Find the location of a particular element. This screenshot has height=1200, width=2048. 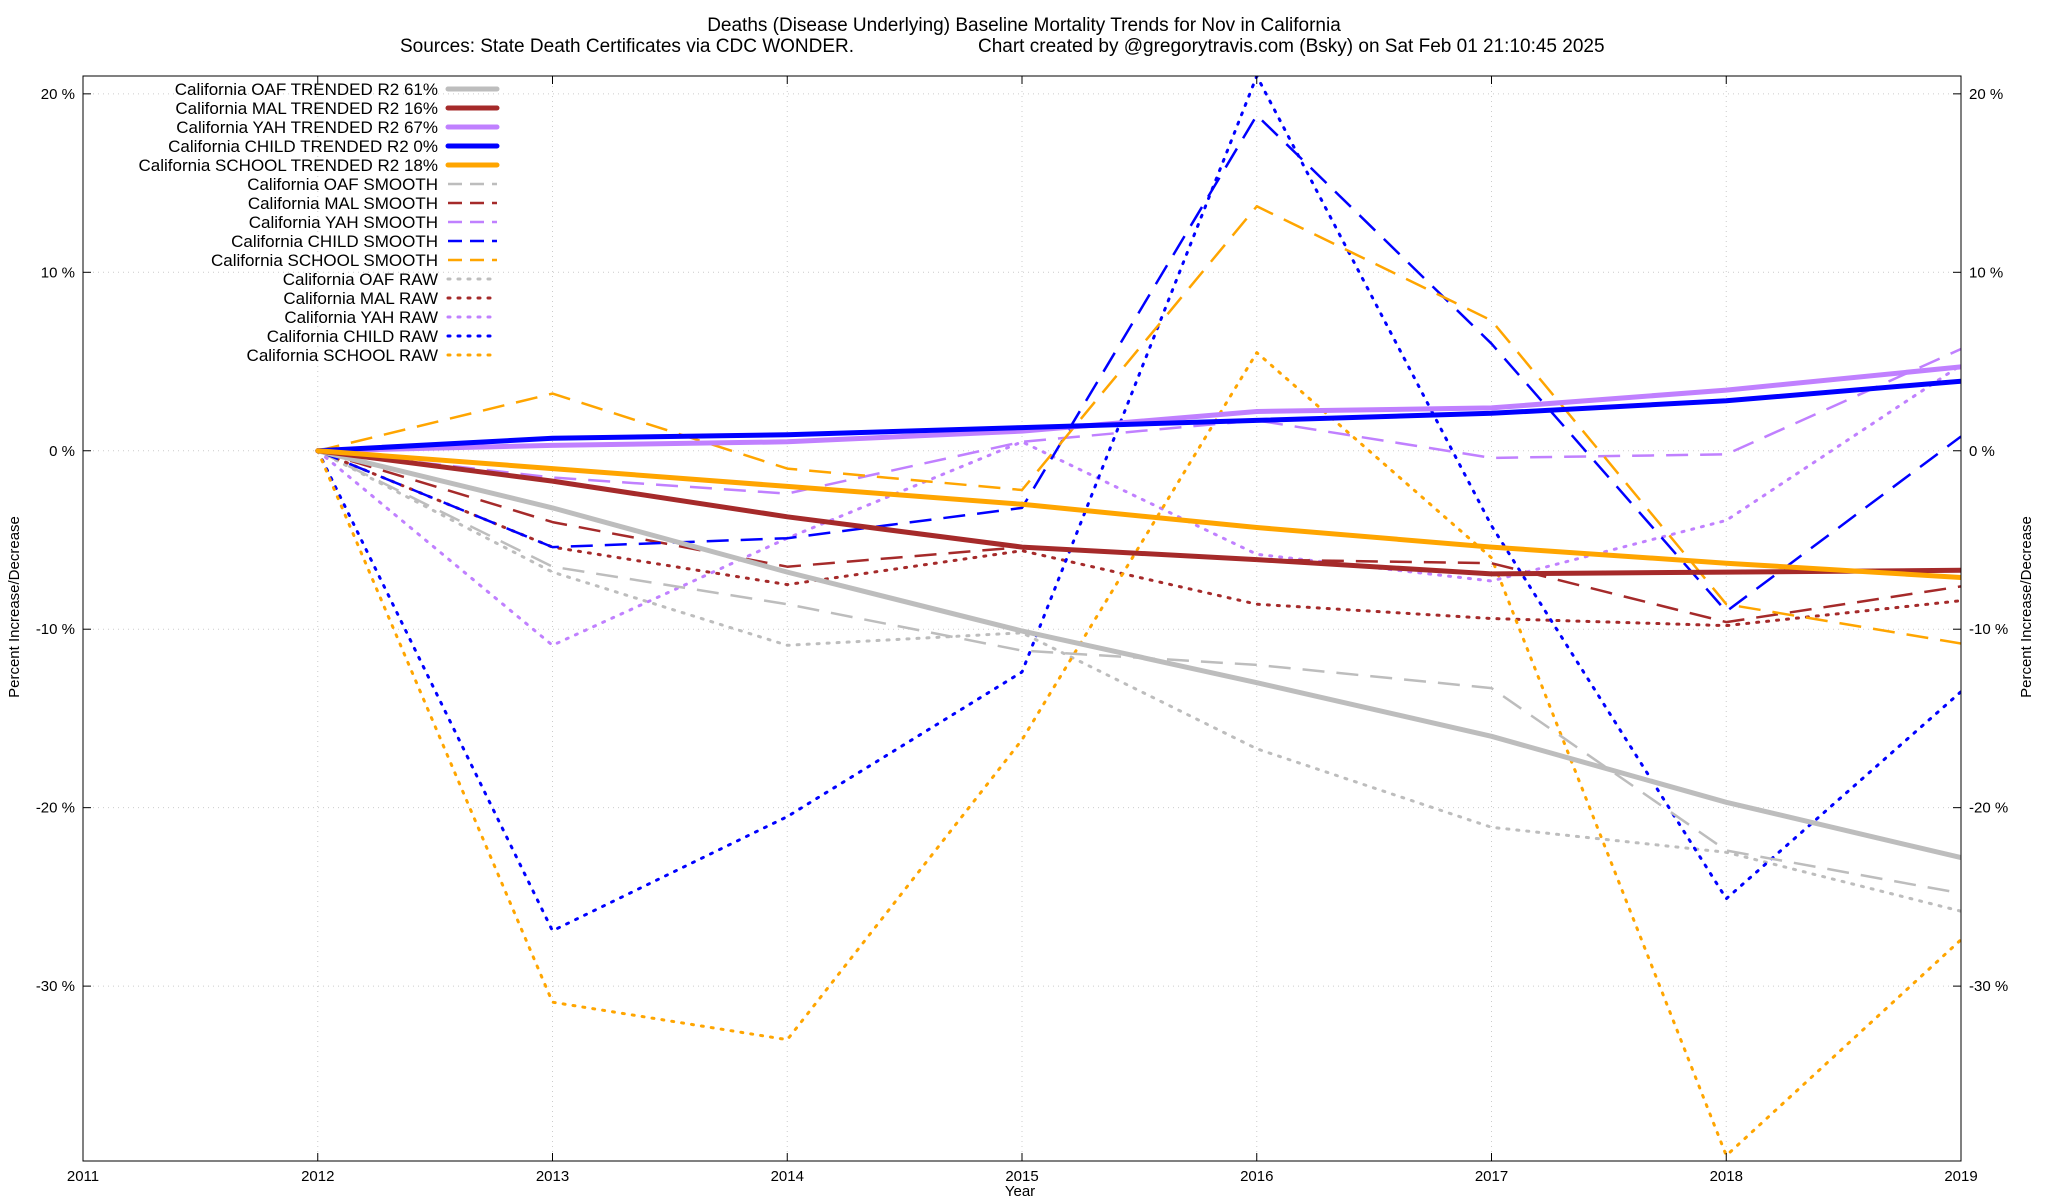

series-line-dotted is located at coordinates (1138, 538).